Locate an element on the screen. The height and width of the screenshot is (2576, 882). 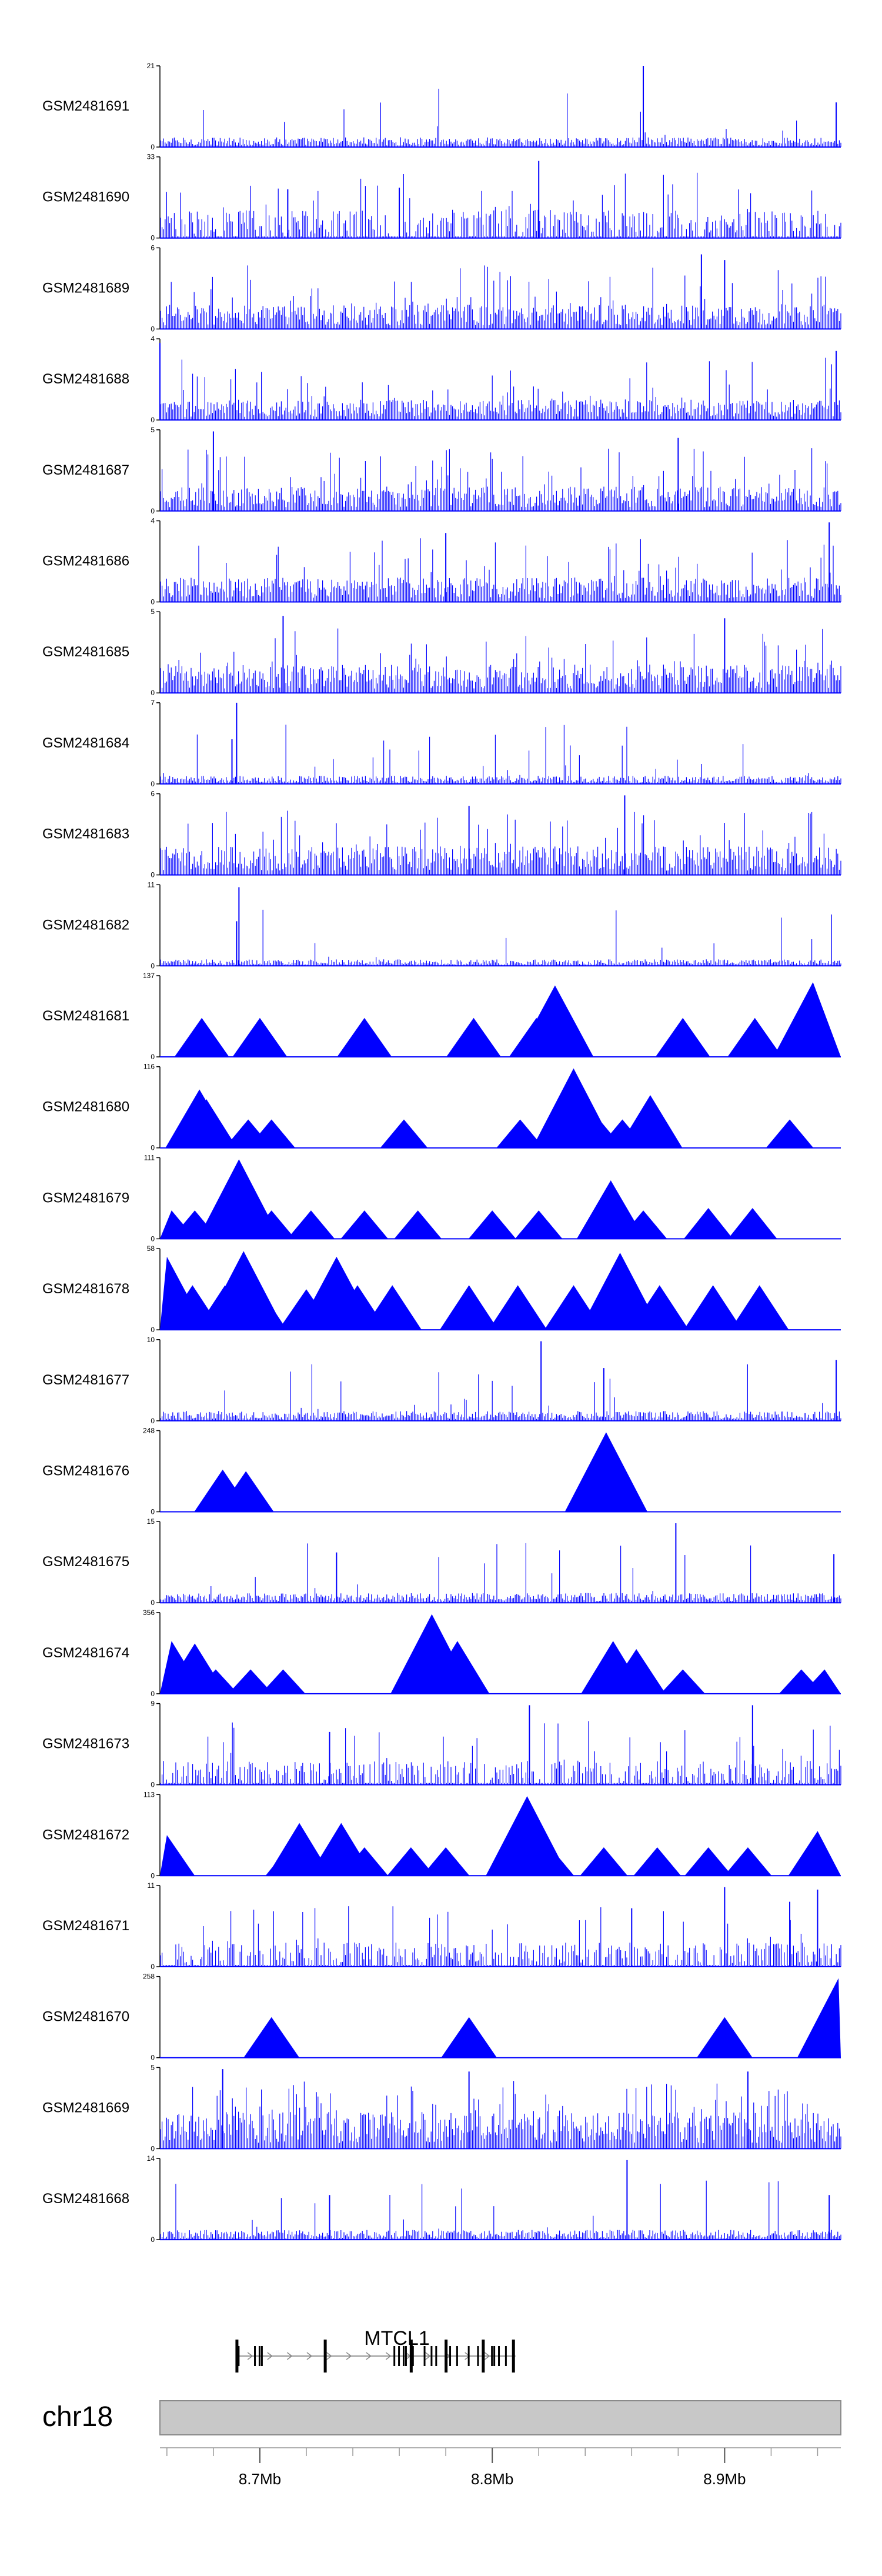
track: GSM2481682 11 0 is located at coordinates (441, 925).